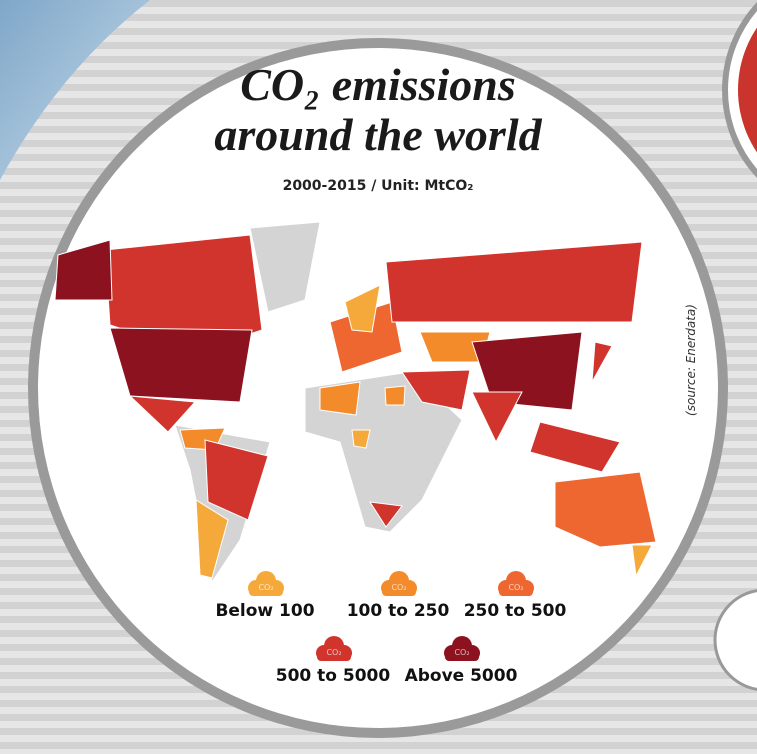 Image resolution: width=757 pixels, height=754 pixels. What do you see at coordinates (75, 90) in the screenshot?
I see `photo-corner` at bounding box center [75, 90].